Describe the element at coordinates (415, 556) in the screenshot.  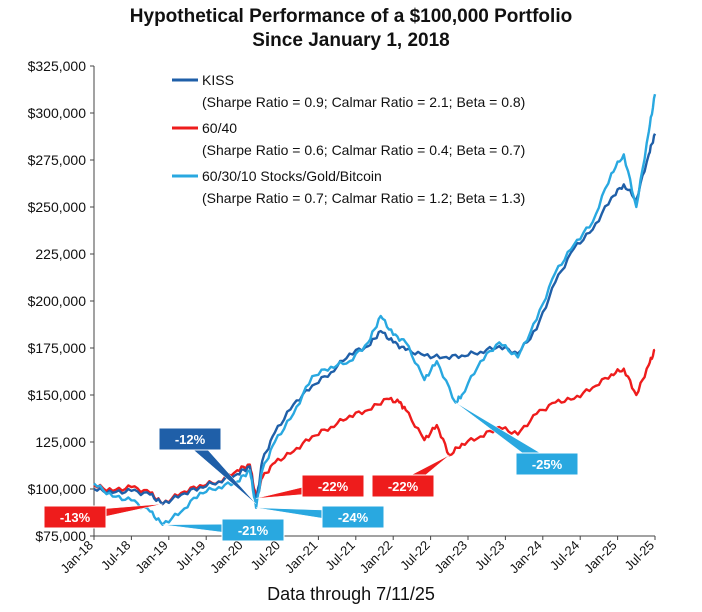
I see `x-tick-label: Jul-22` at that location.